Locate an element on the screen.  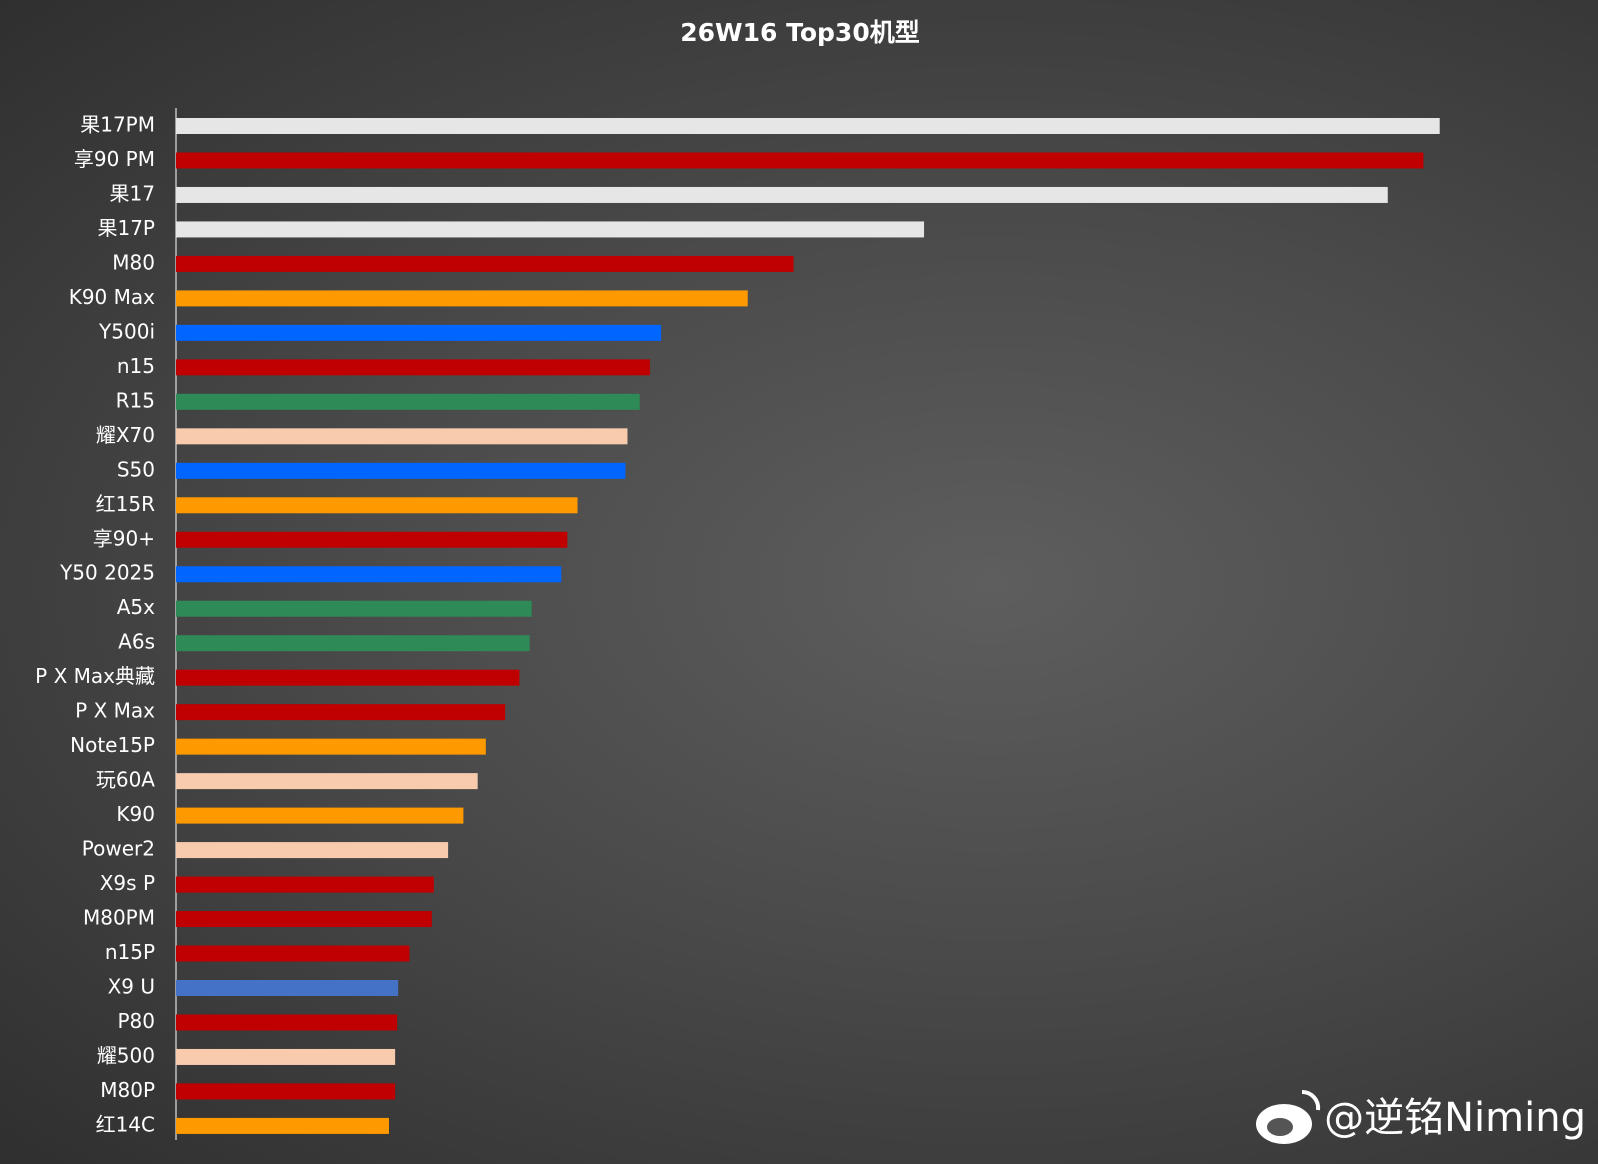
watermark: @逆铭Niming is located at coordinates (1455, 1118).